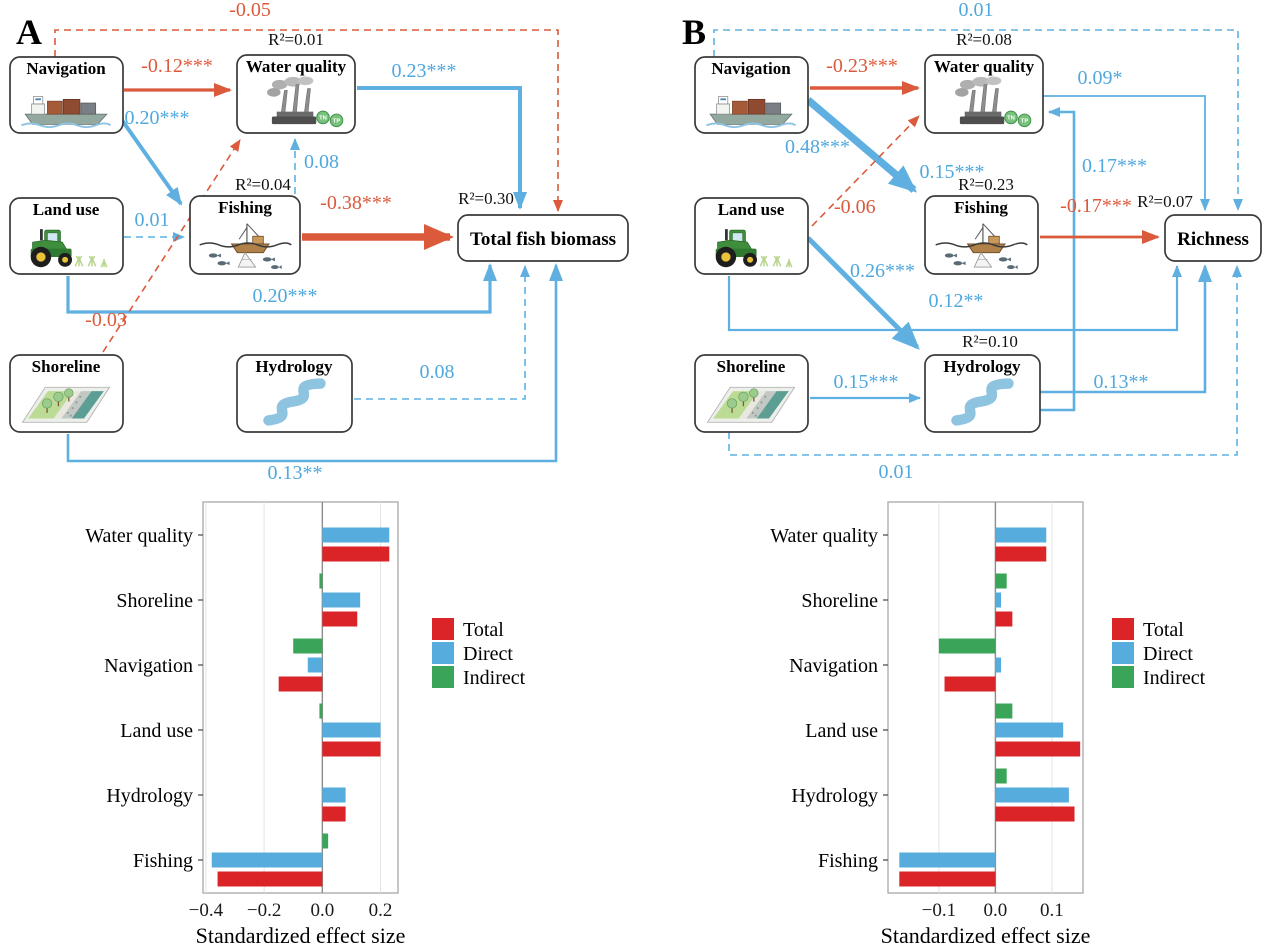  Describe the element at coordinates (981, 235) in the screenshot. I see `node-fishing: Fishing` at that location.